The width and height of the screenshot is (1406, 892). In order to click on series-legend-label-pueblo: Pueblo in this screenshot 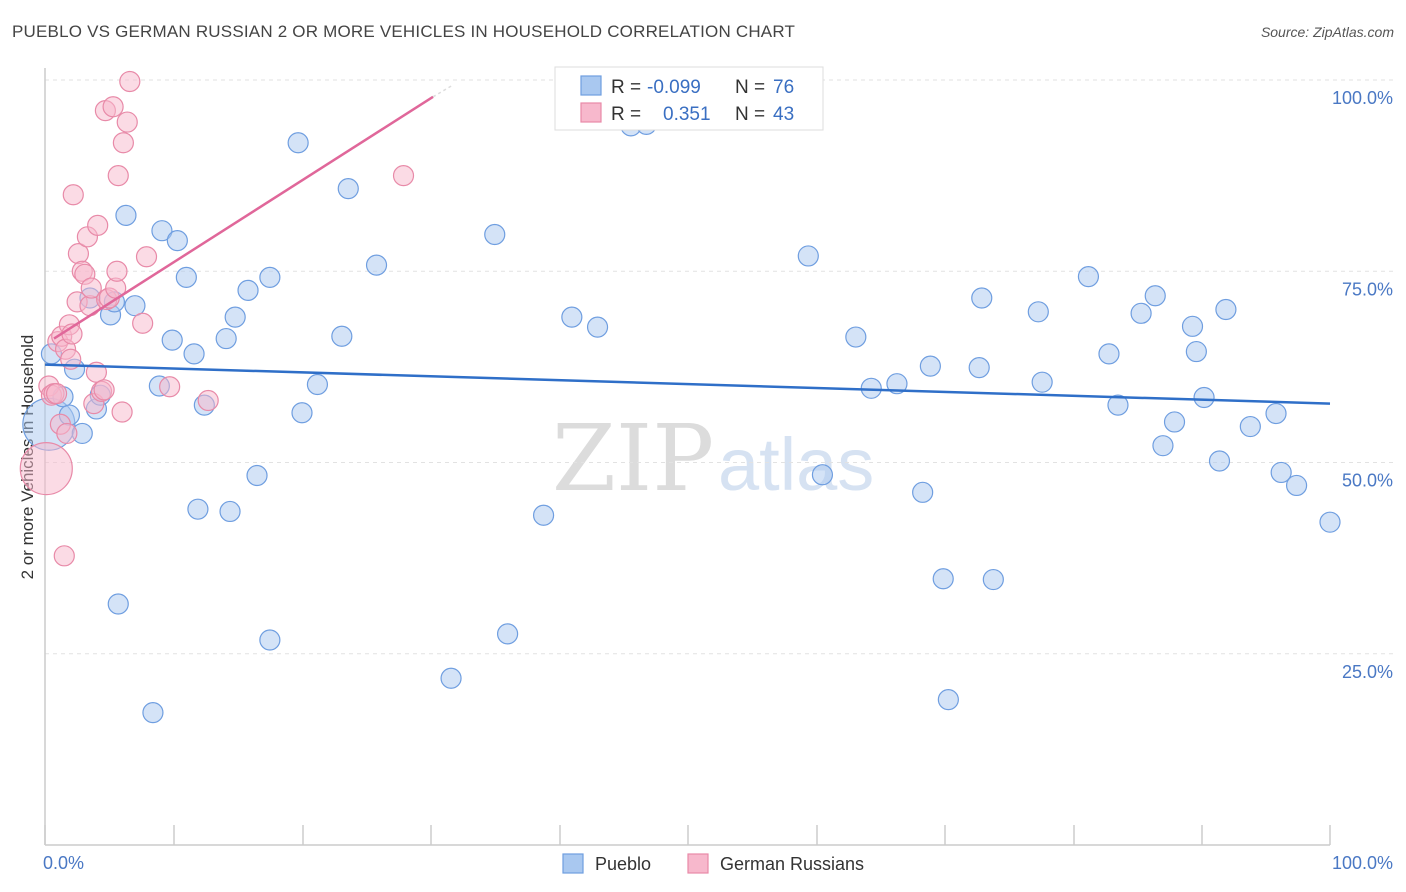, I will do `click(623, 864)`.